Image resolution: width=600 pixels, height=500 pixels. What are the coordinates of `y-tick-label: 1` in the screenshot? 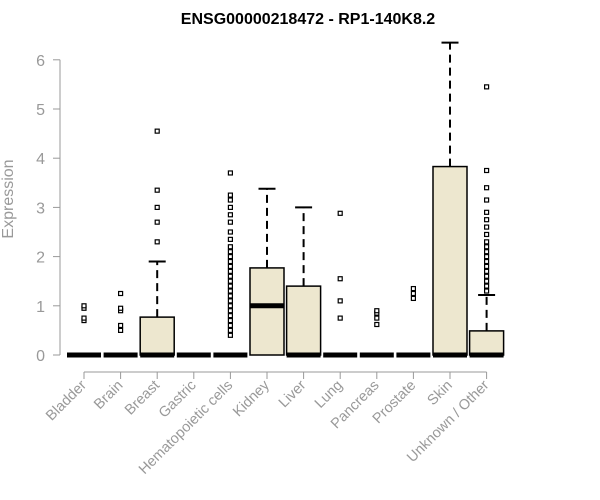 It's located at (40, 307).